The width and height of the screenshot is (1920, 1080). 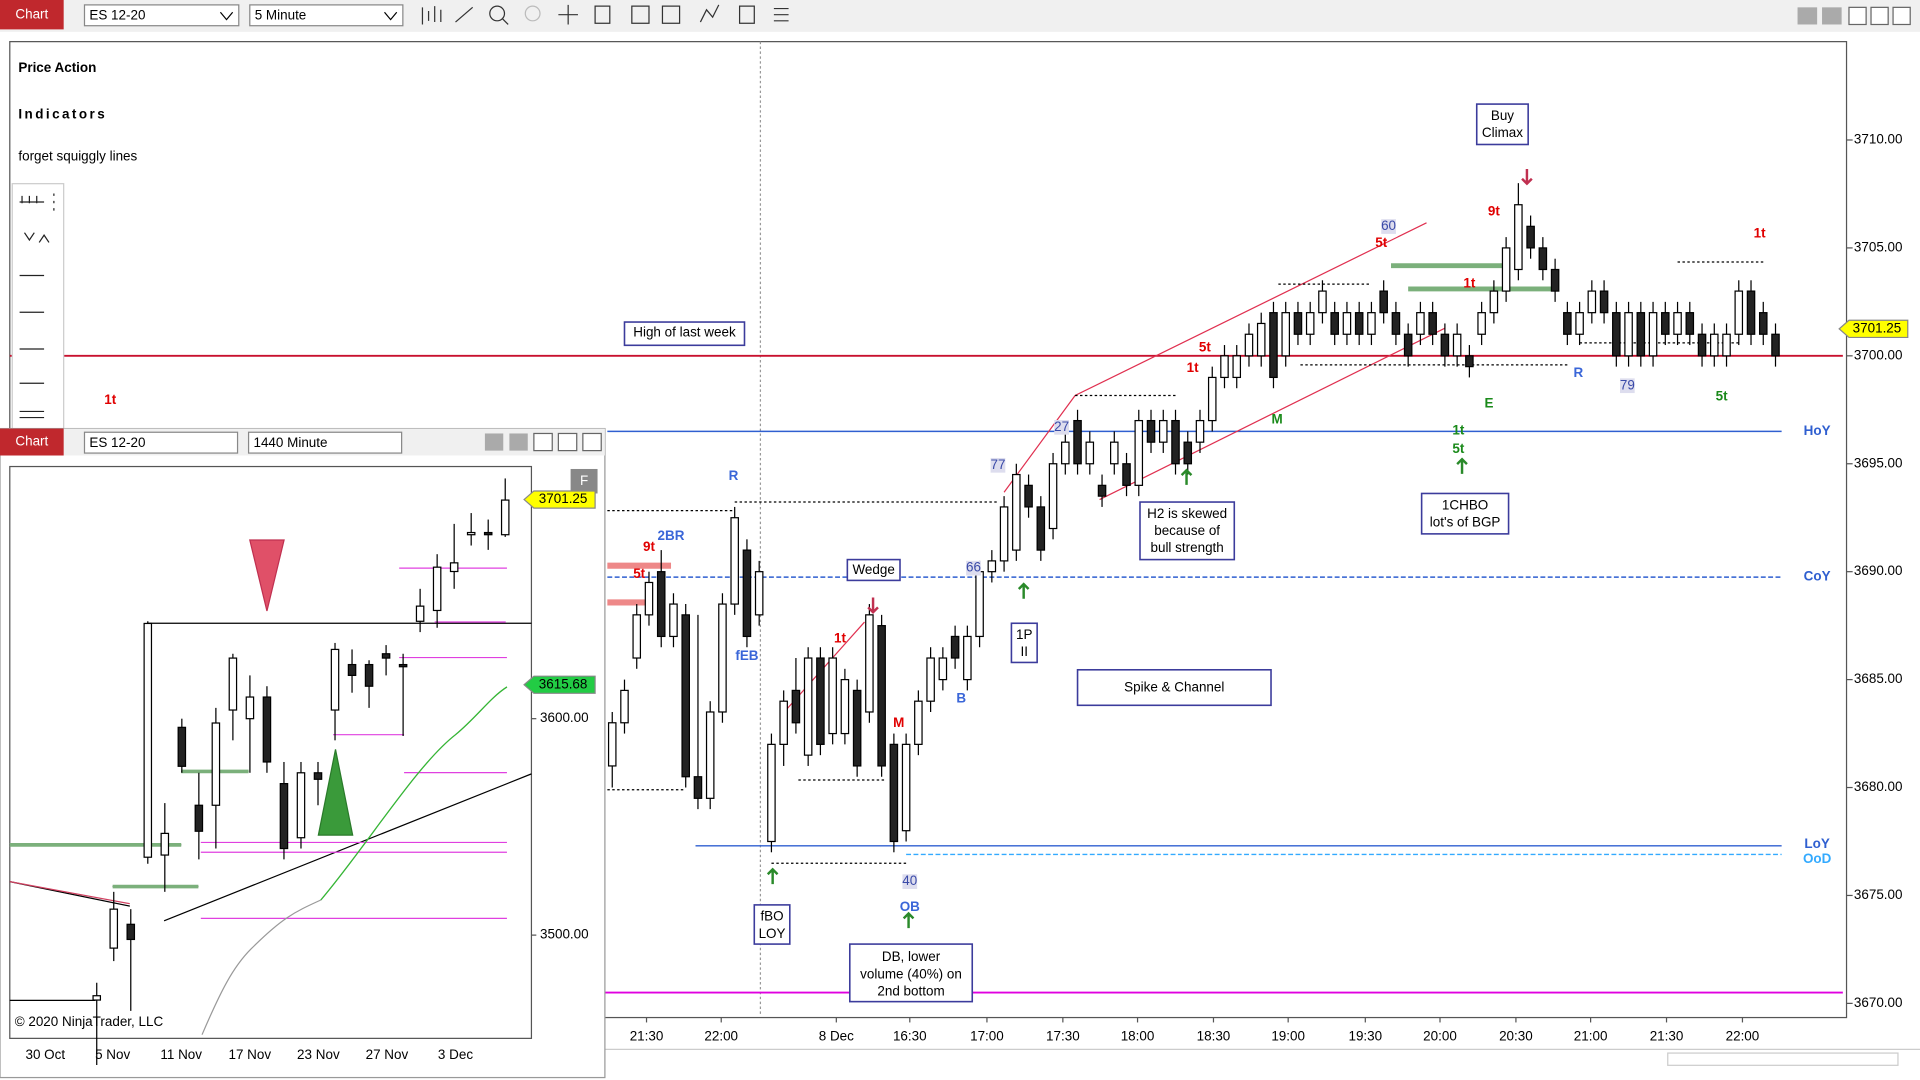 I want to click on triangle-down, so click(x=267, y=575).